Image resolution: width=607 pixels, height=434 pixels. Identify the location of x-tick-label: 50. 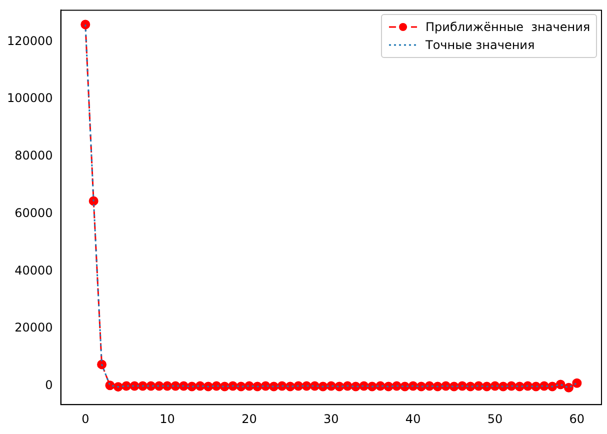
(495, 419).